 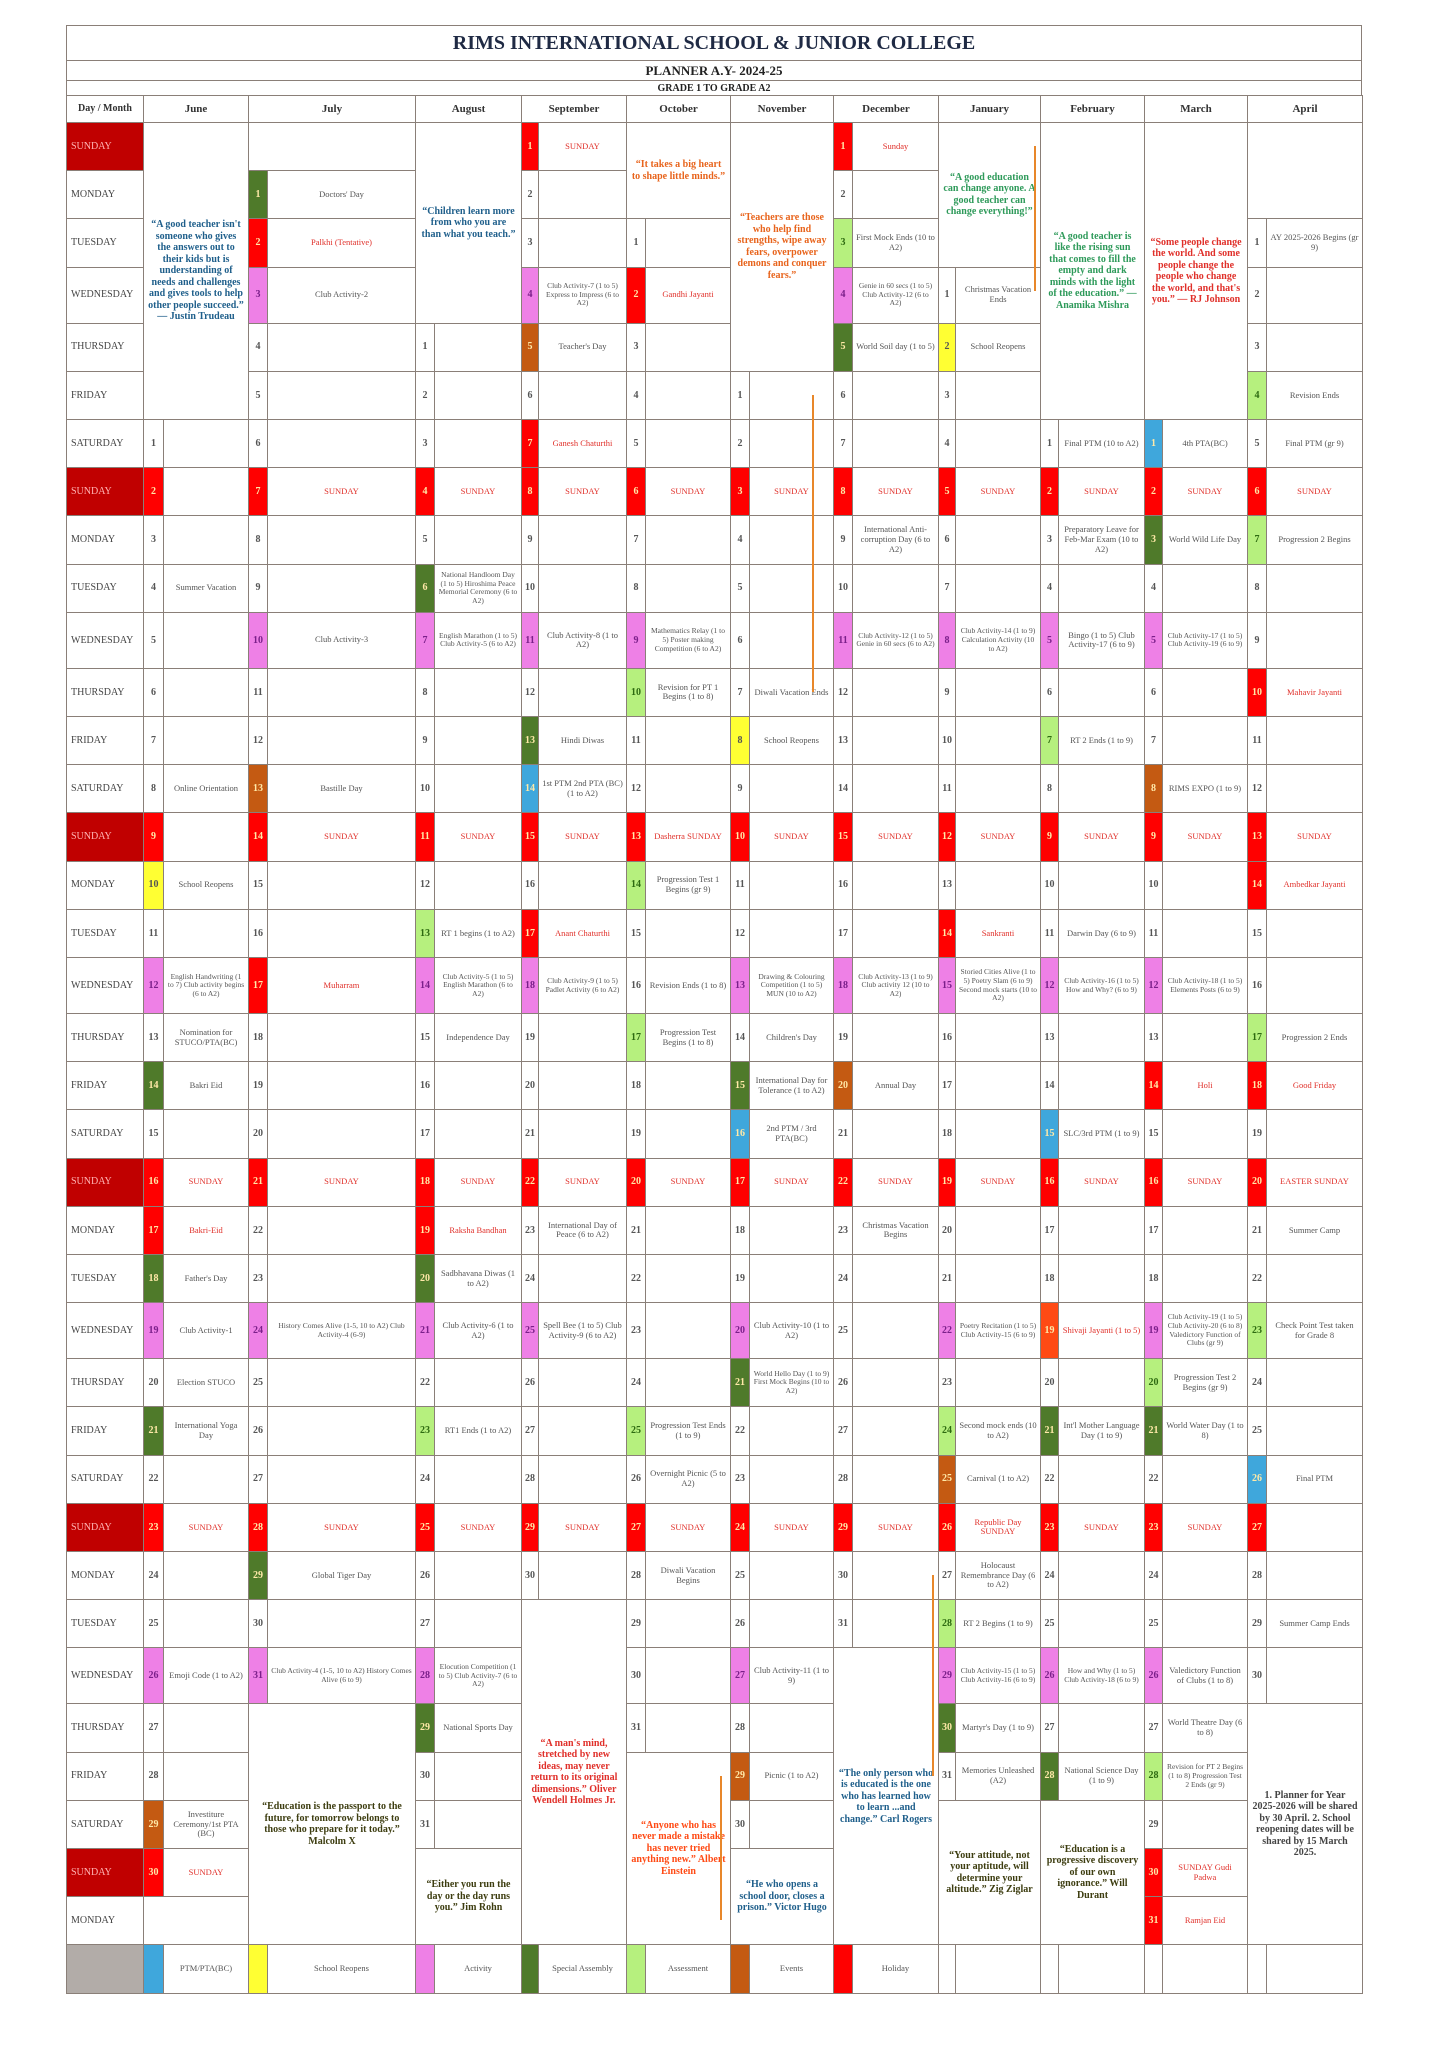 I want to click on date-number: 30, so click(x=1153, y=1873).